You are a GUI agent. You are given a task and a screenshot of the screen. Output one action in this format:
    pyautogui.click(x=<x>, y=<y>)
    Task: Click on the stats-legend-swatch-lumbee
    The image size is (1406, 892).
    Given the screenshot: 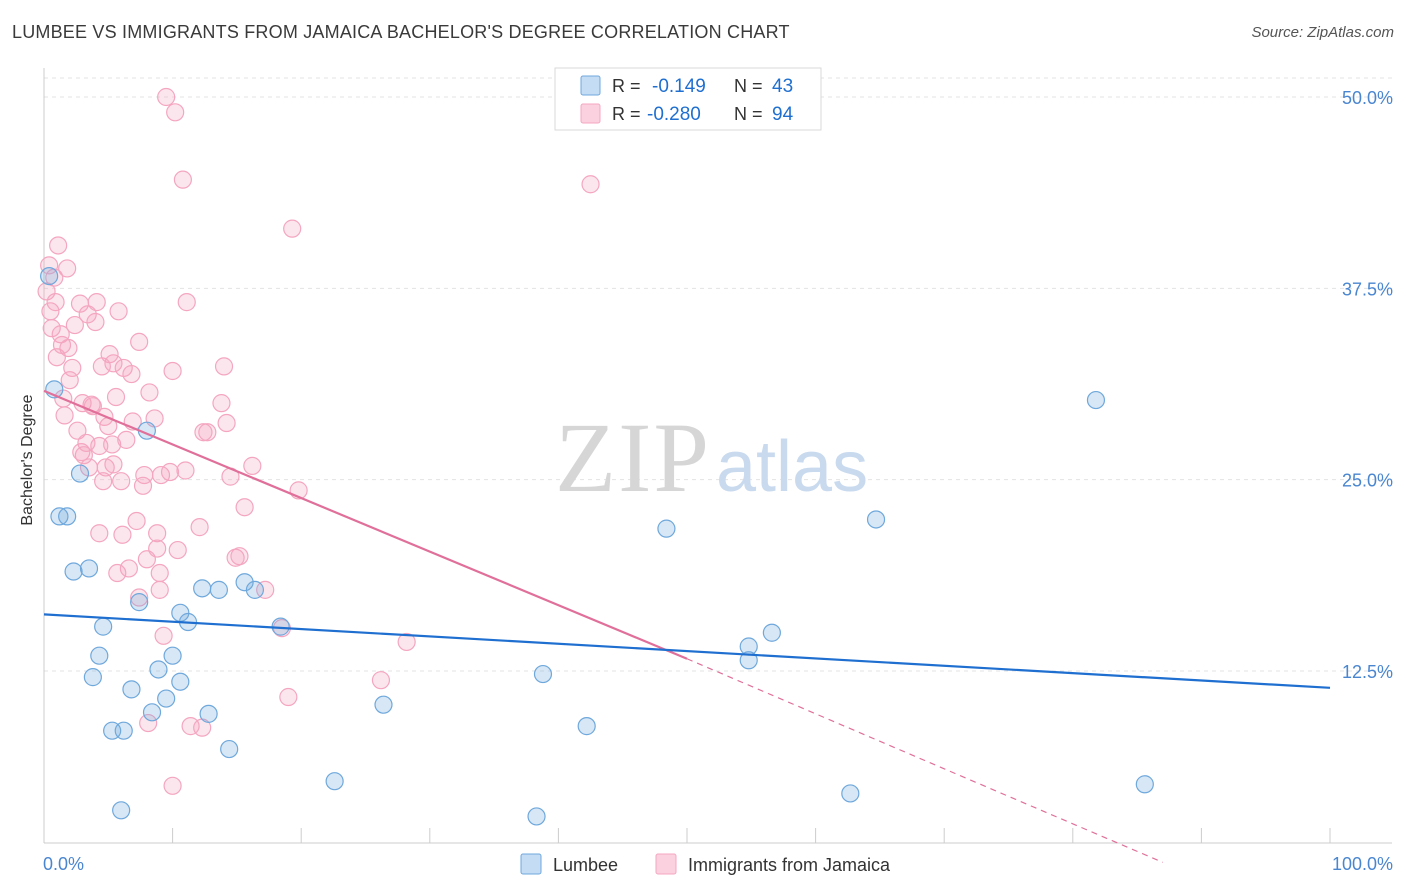 What is the action you would take?
    pyautogui.click(x=590, y=85)
    